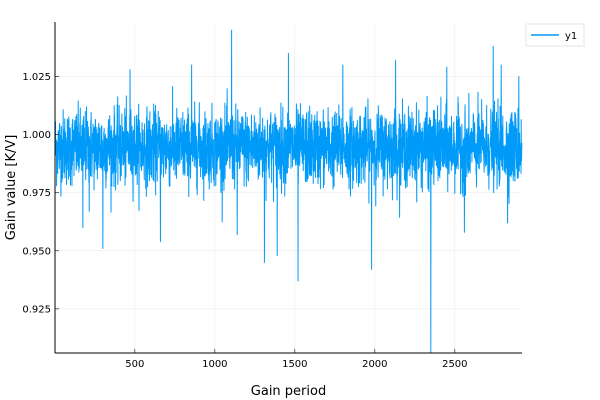 This screenshot has width=600, height=400. Describe the element at coordinates (36, 251) in the screenshot. I see `y-tick-label: 0.950` at that location.